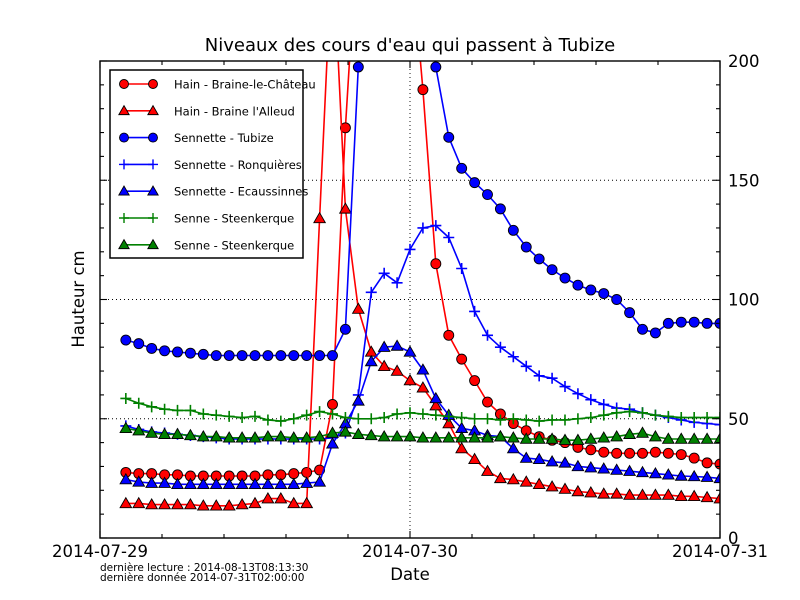 This screenshot has height=600, width=800. What do you see at coordinates (213, 192) in the screenshot?
I see `legend-item-sennette-ecaussinnes: Sennette - Ecaussinnes` at bounding box center [213, 192].